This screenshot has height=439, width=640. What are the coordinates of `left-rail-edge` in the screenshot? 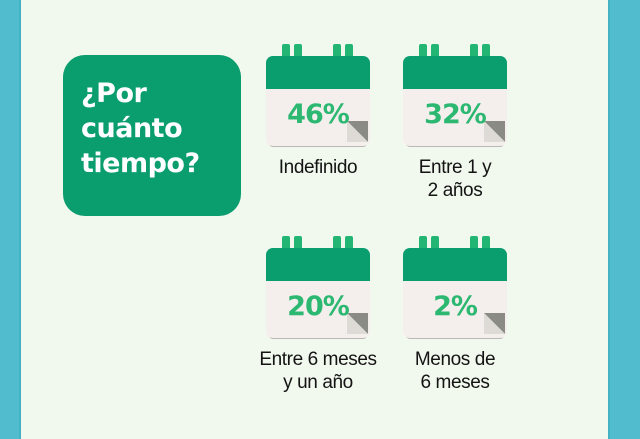 It's located at (20, 219).